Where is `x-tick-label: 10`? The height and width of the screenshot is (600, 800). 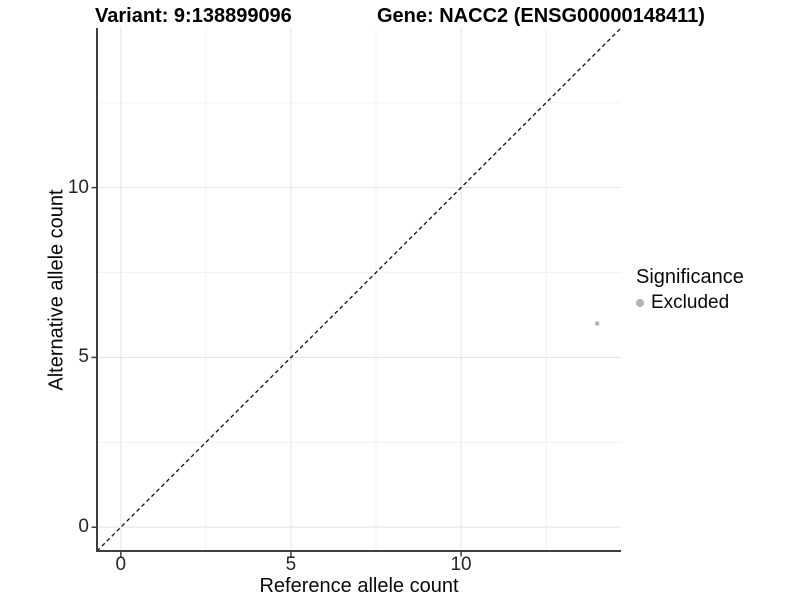
x-tick-label: 10 is located at coordinates (461, 564).